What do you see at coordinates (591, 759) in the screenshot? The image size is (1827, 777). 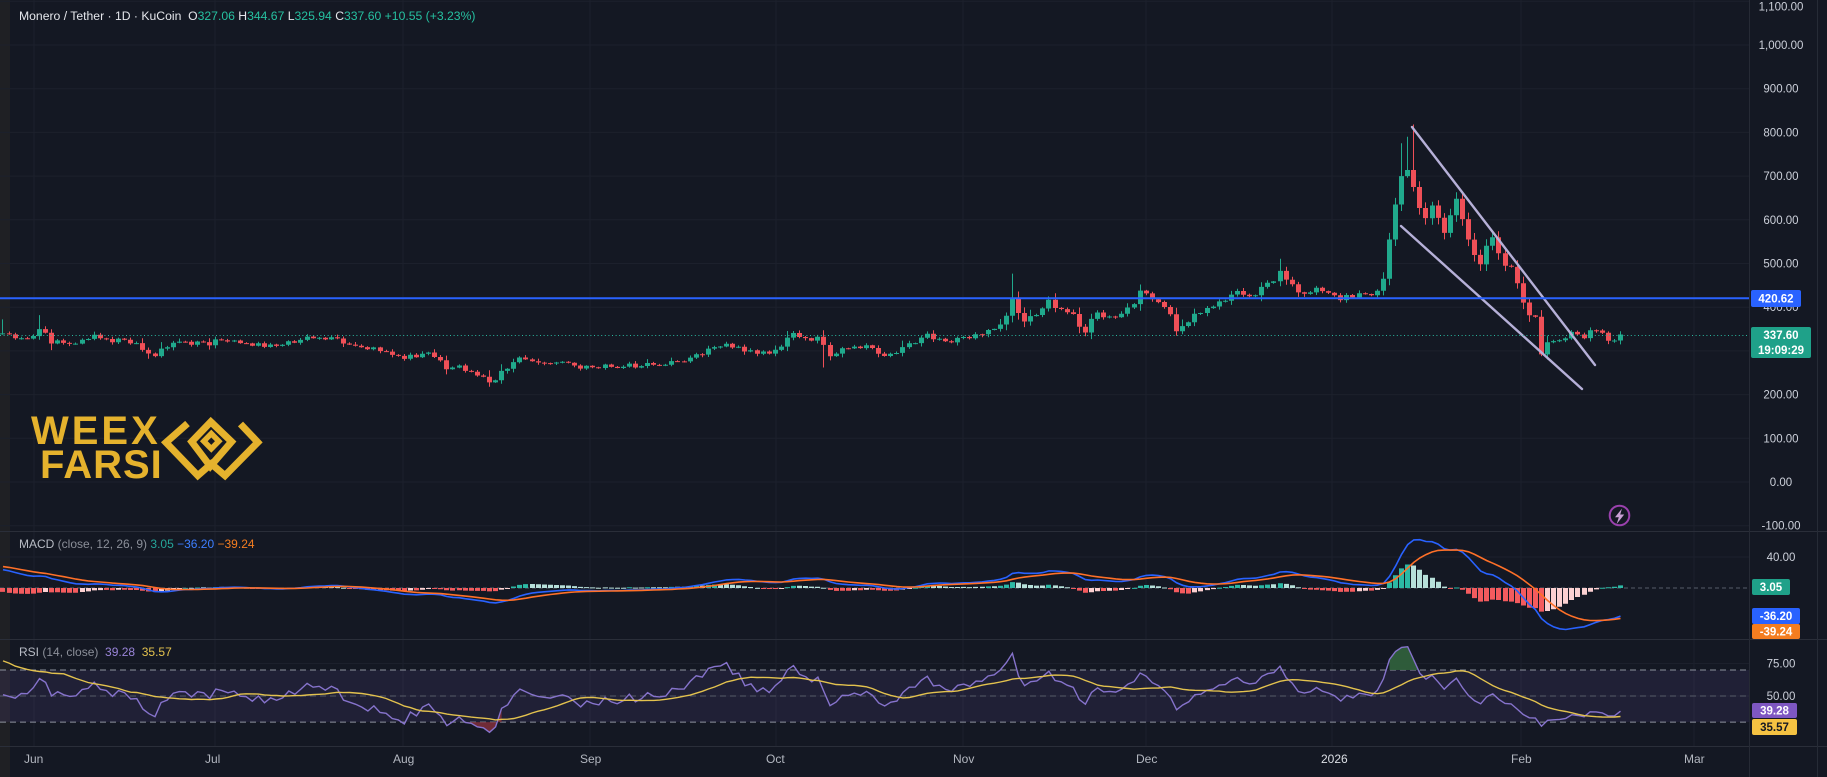 I see `svg-text: Sep` at bounding box center [591, 759].